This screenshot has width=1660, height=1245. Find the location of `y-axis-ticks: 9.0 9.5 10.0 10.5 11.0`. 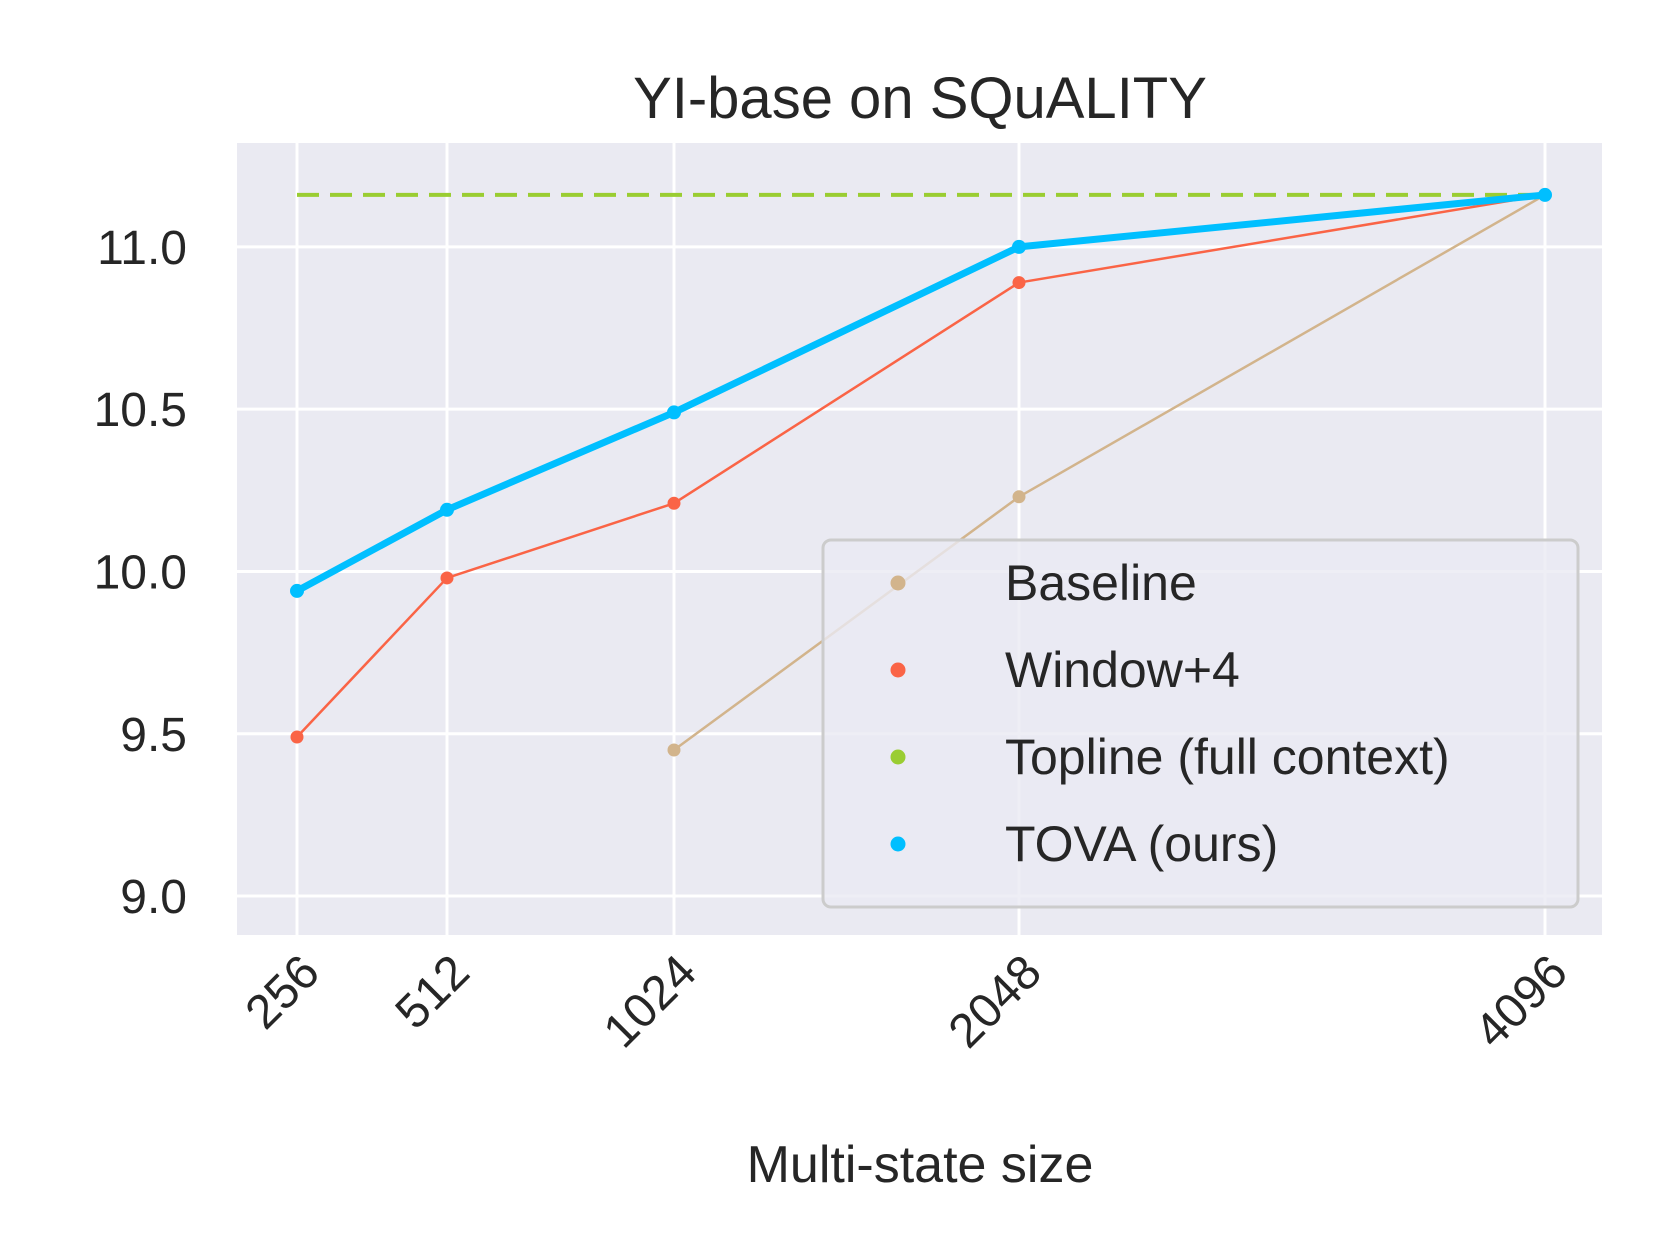

y-axis-ticks: 9.0 9.5 10.0 10.5 11.0 is located at coordinates (140, 573).